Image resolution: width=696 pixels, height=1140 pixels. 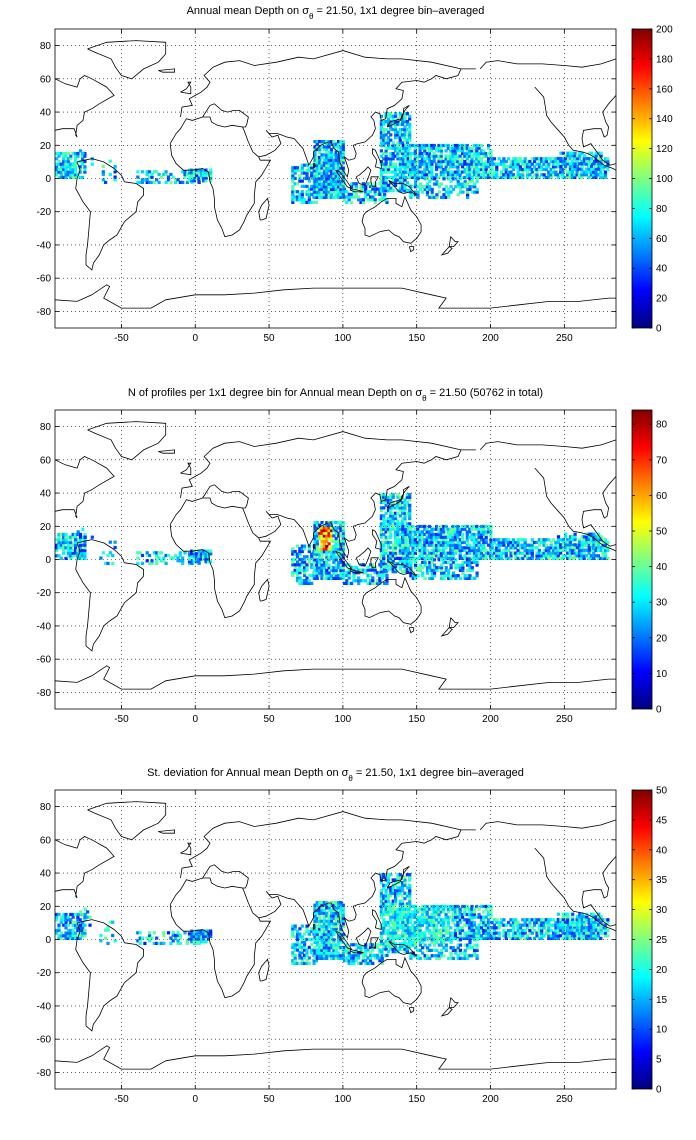 I want to click on coastline, so click(x=335, y=296).